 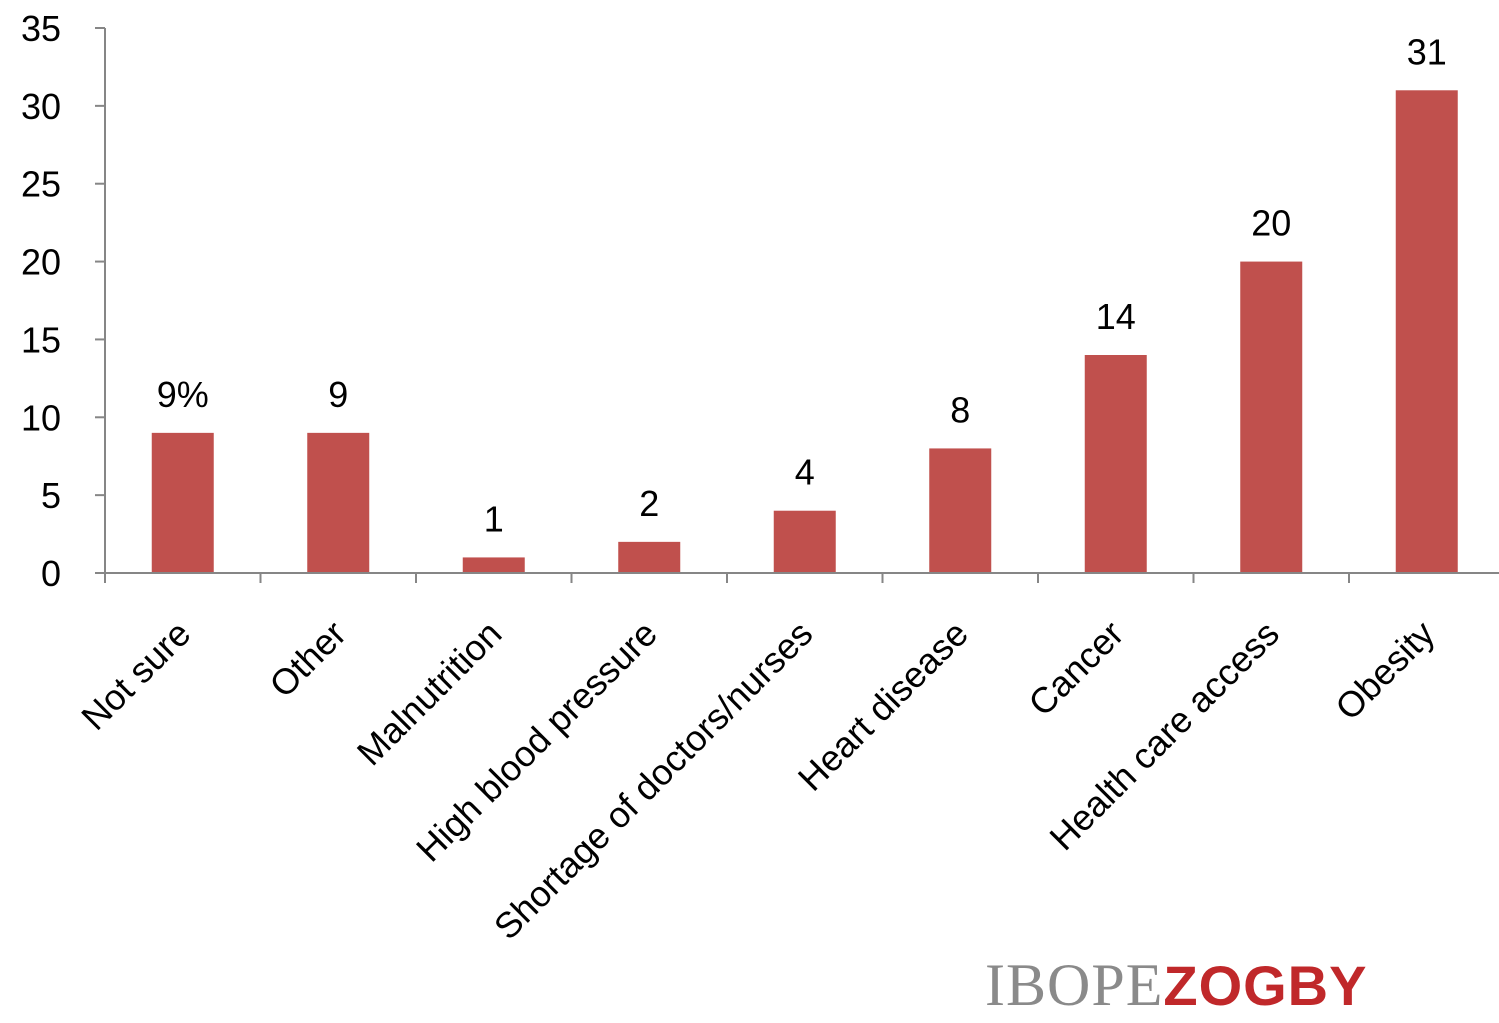 I want to click on category-label: Malnutrition, so click(x=429, y=693).